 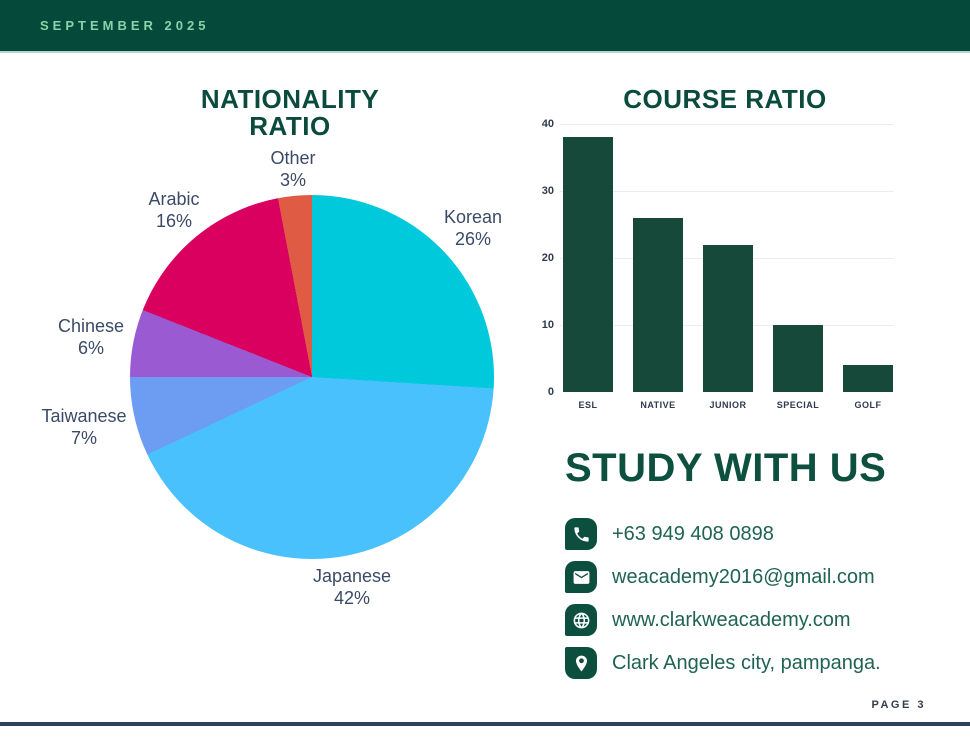 What do you see at coordinates (658, 405) in the screenshot?
I see `x-axis-category-label: NATIVE` at bounding box center [658, 405].